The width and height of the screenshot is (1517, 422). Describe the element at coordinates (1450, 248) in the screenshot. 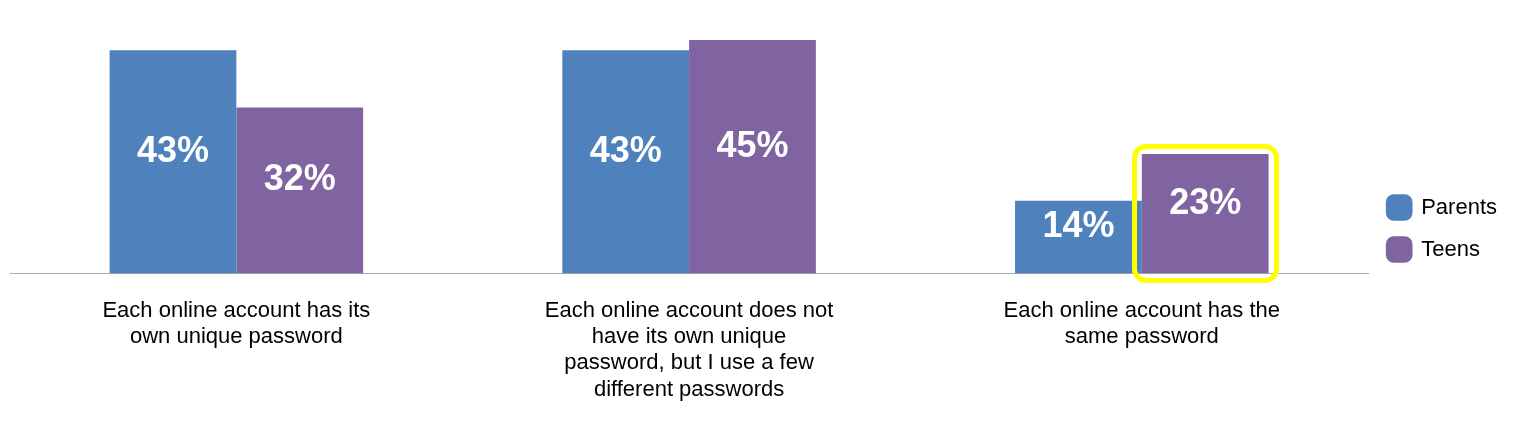

I see `legend-label: Teens` at that location.